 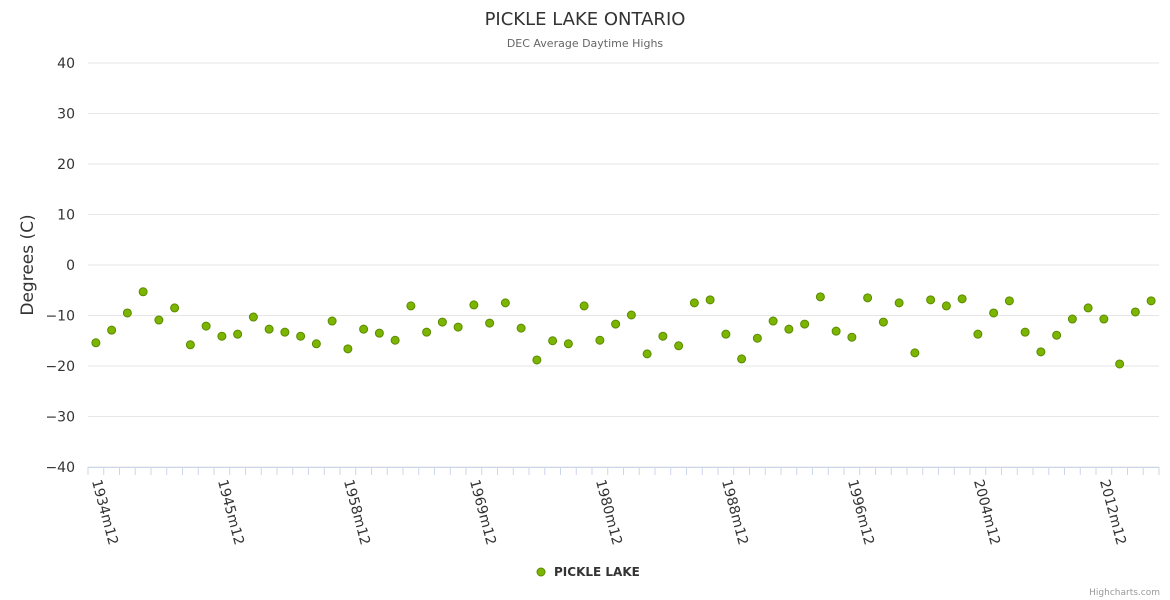 I want to click on y-tick-label: 0, so click(x=70, y=266).